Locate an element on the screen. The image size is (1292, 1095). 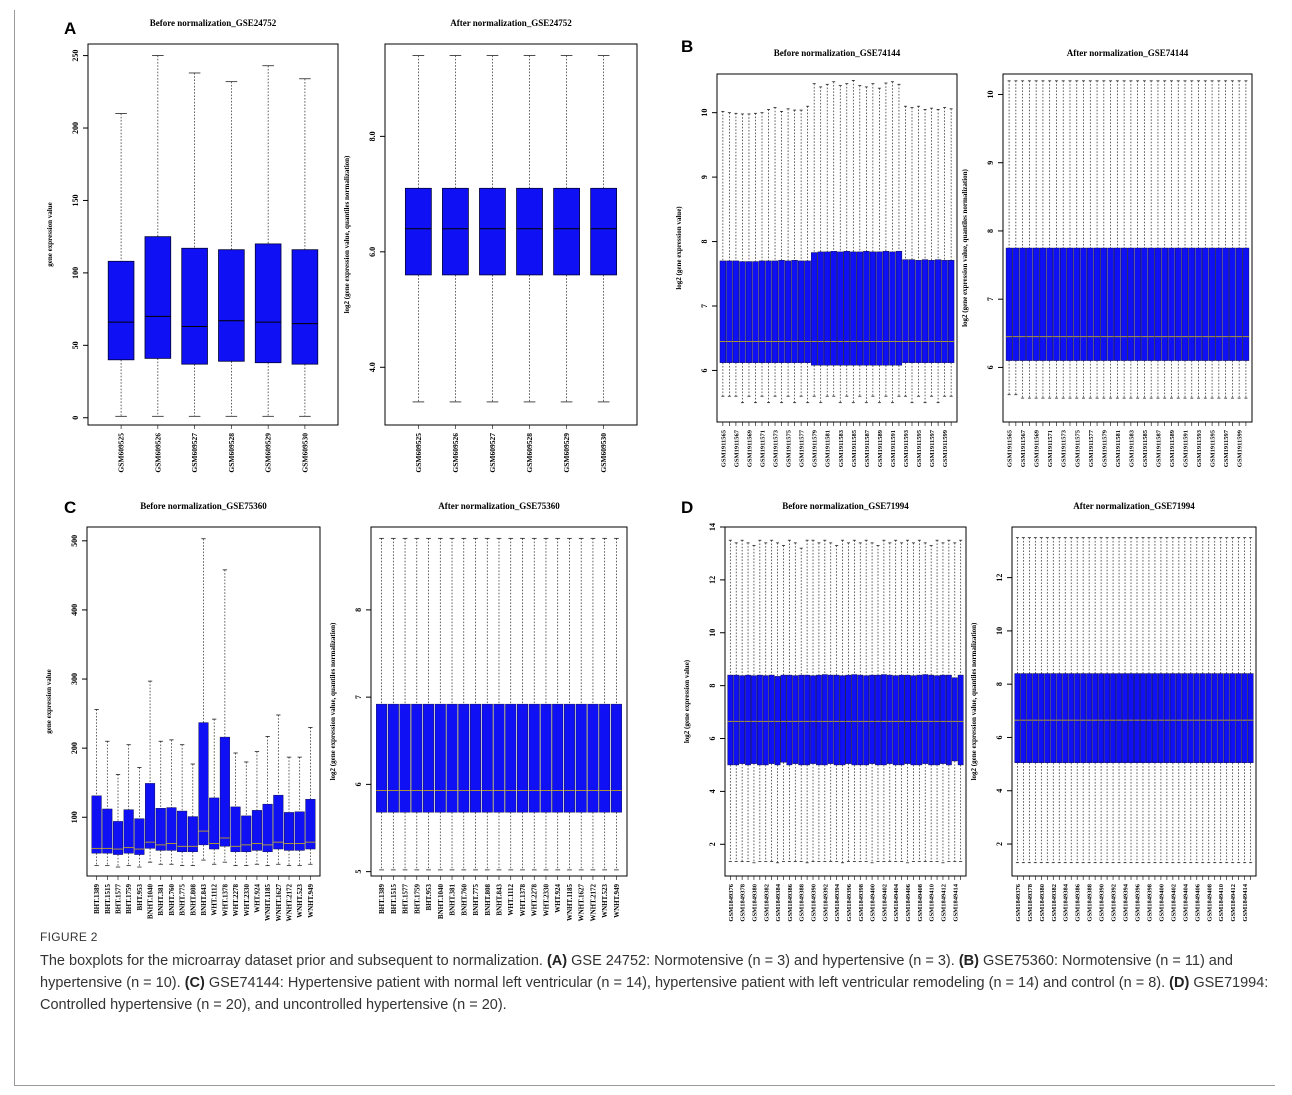
chart-title: Before normalization_GSE71994 is located at coordinates (845, 506).